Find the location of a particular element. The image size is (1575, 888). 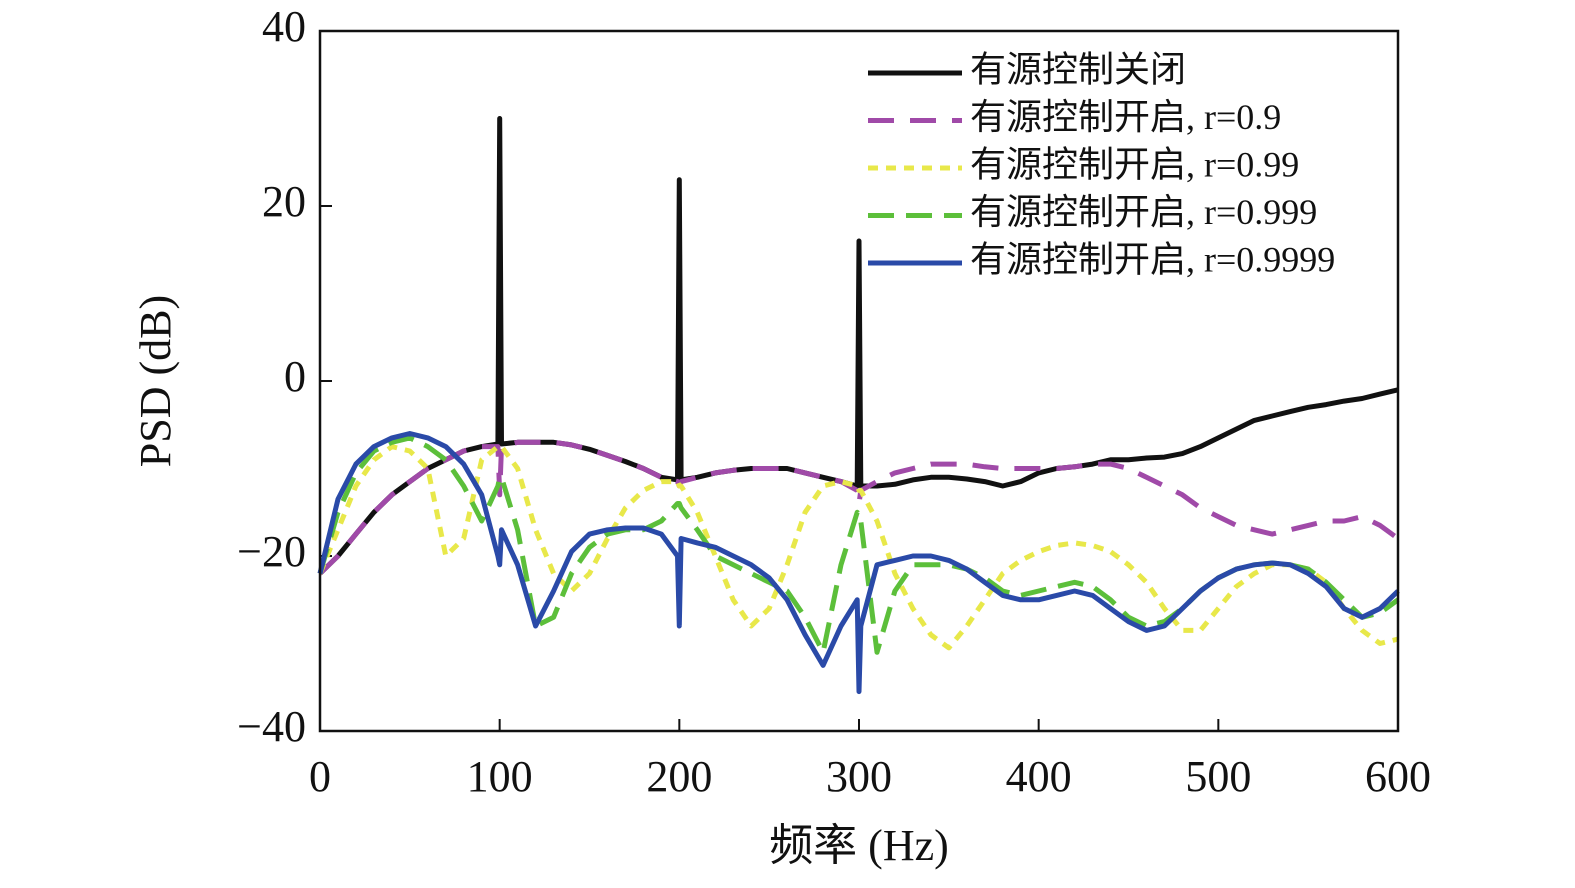

x-tick-label: 200 is located at coordinates (679, 776).